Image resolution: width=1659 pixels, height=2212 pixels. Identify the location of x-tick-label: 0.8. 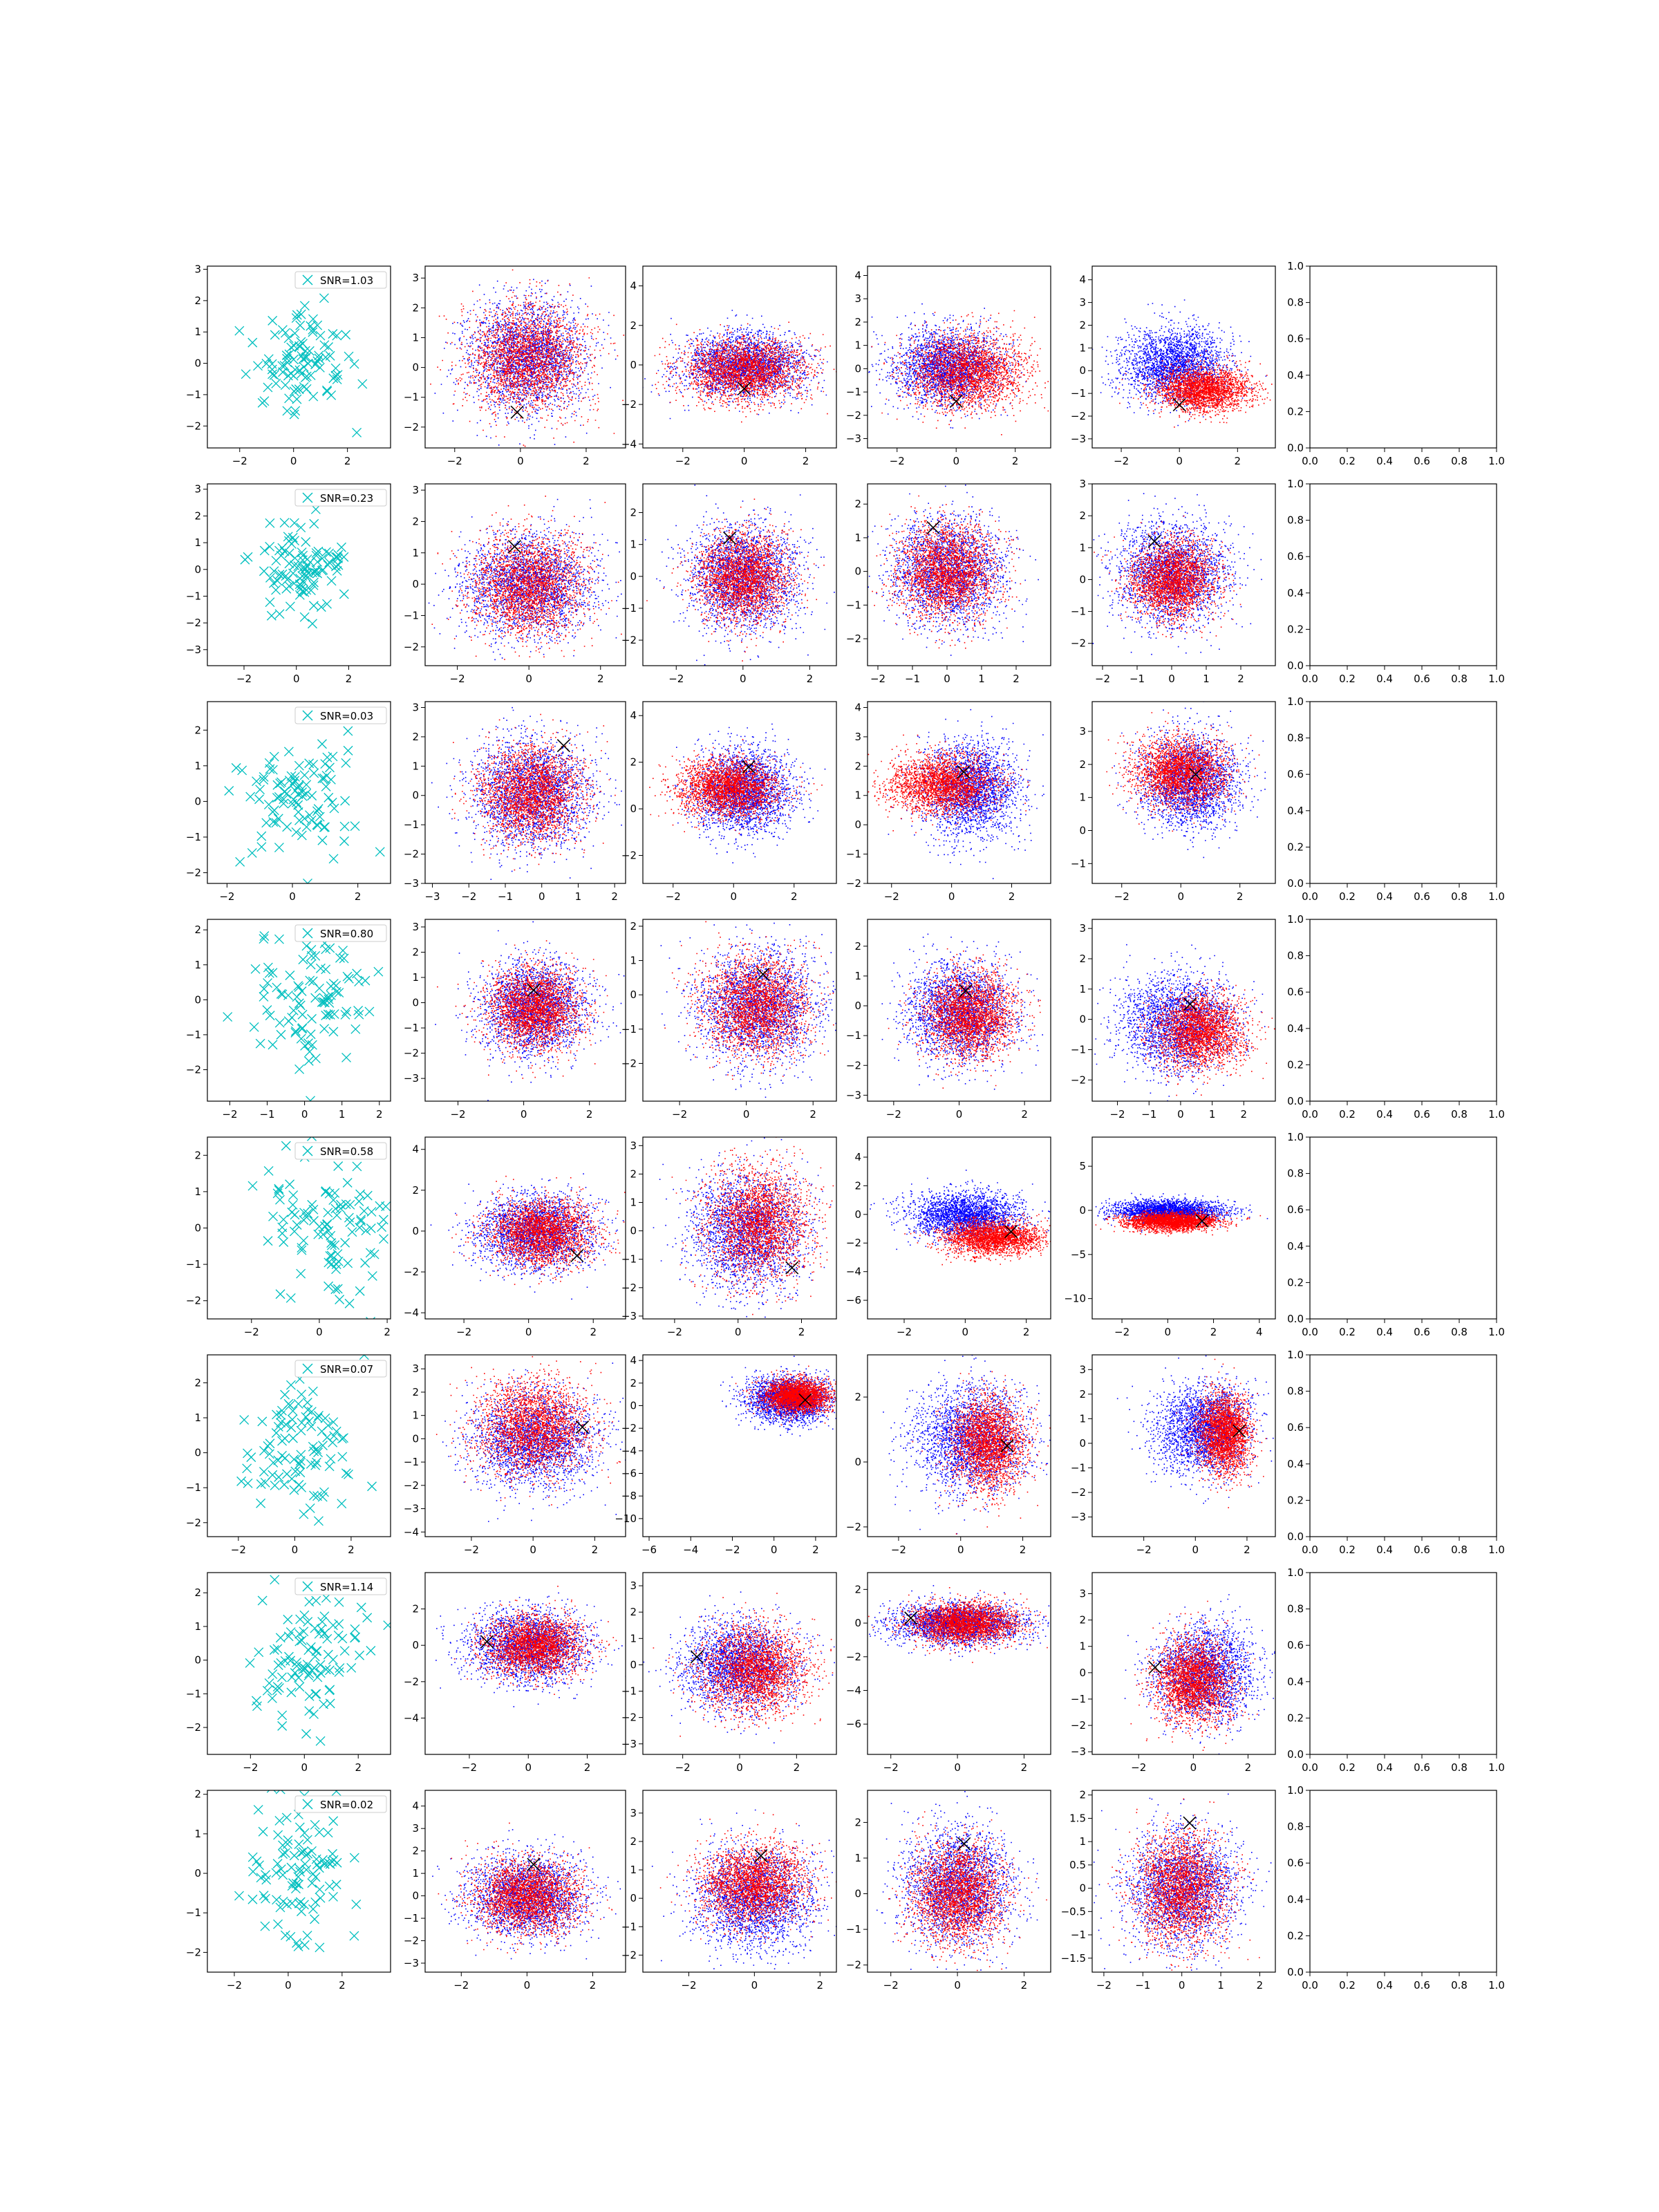
(1460, 1768).